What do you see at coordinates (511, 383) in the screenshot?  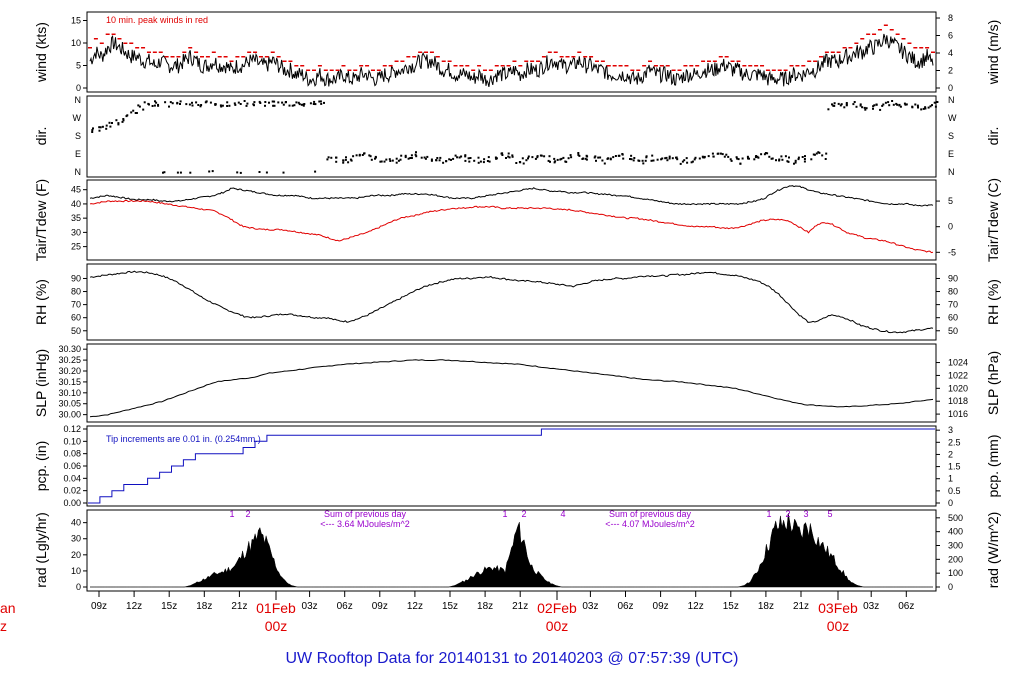 I see `panel-frame-slp` at bounding box center [511, 383].